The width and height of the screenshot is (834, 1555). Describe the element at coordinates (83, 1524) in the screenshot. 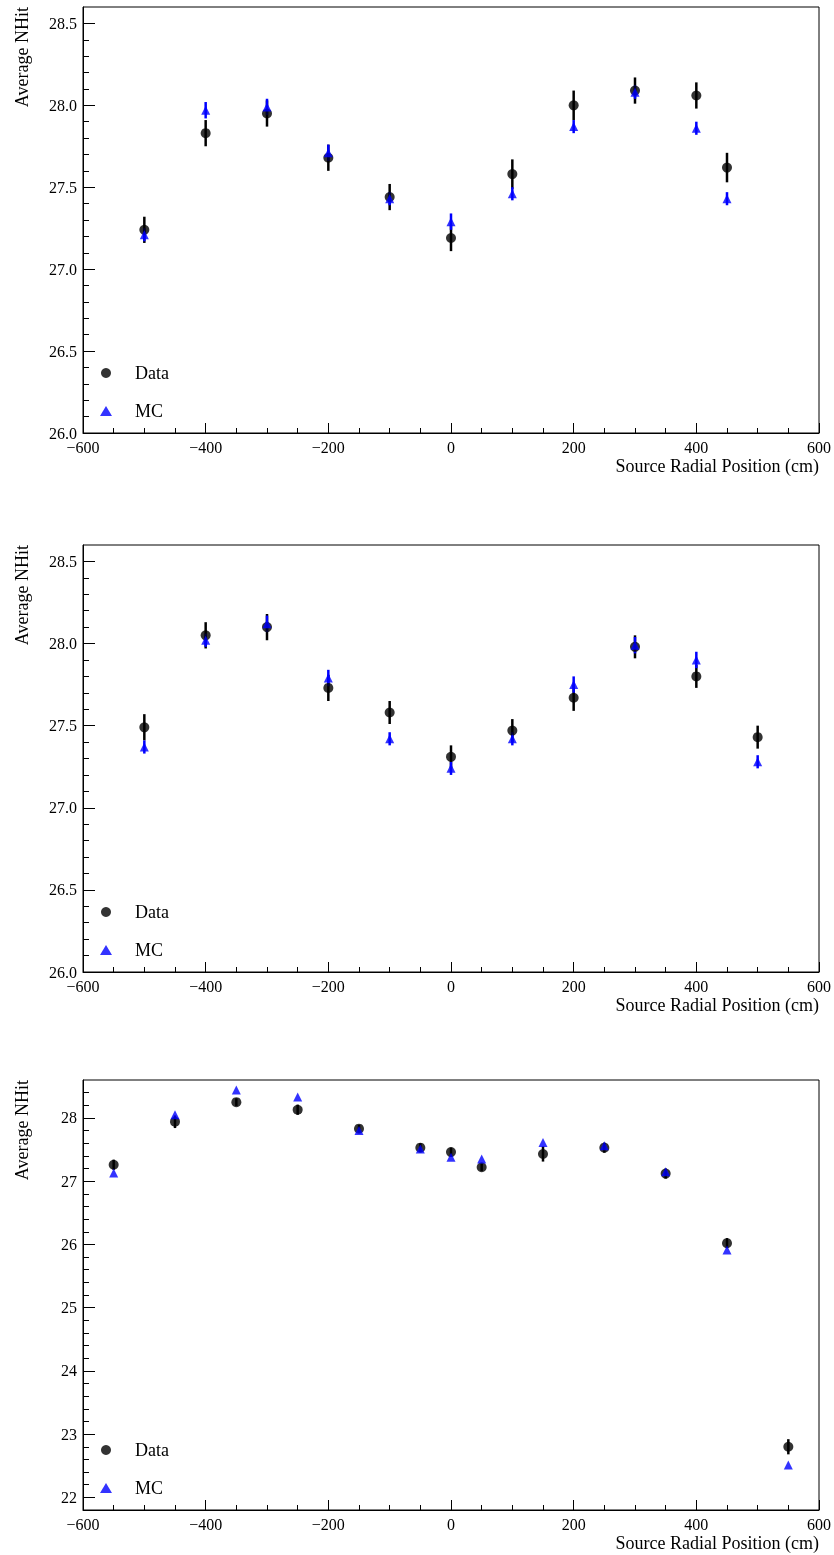

I see `x-tick-label: −600` at that location.